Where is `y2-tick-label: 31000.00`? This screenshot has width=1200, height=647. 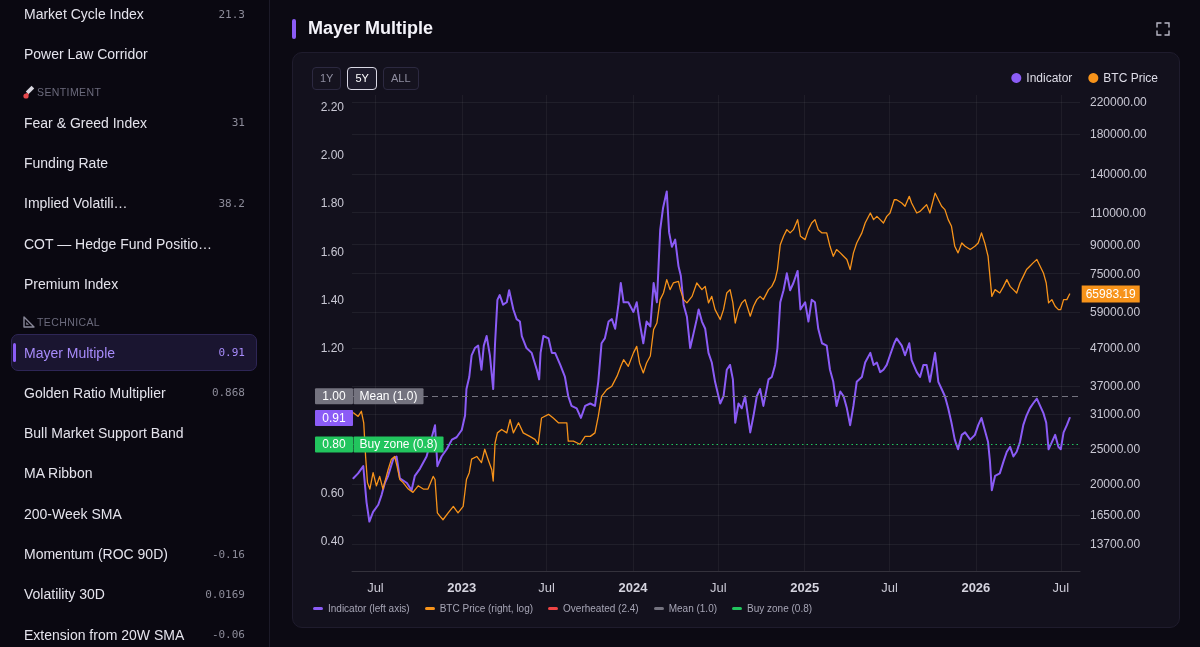
y2-tick-label: 31000.00 is located at coordinates (1115, 414).